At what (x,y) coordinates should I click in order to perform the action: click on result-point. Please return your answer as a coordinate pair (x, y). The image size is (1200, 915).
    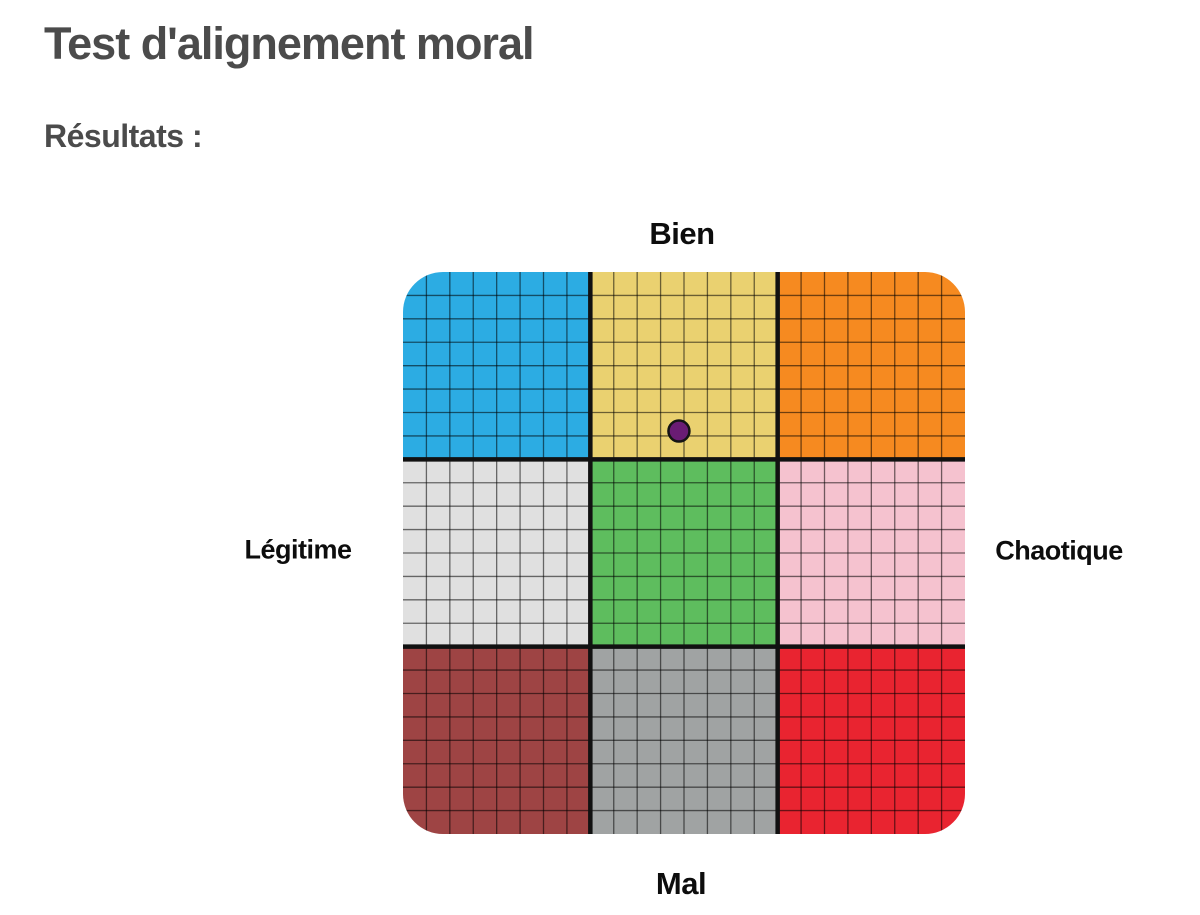
    Looking at the image, I should click on (679, 431).